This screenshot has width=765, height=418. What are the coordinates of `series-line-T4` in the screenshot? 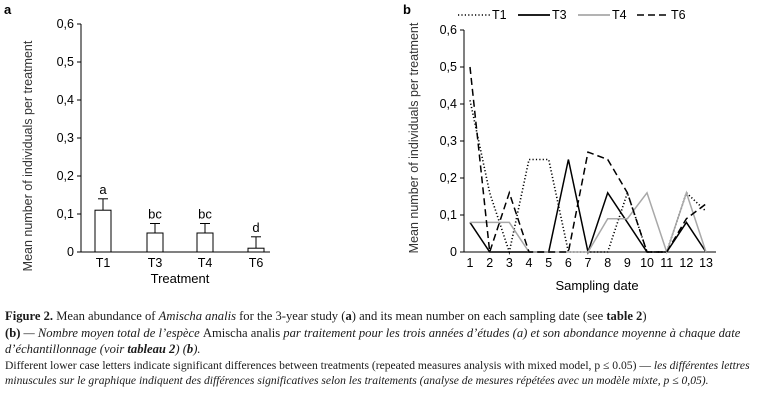 It's located at (588, 222).